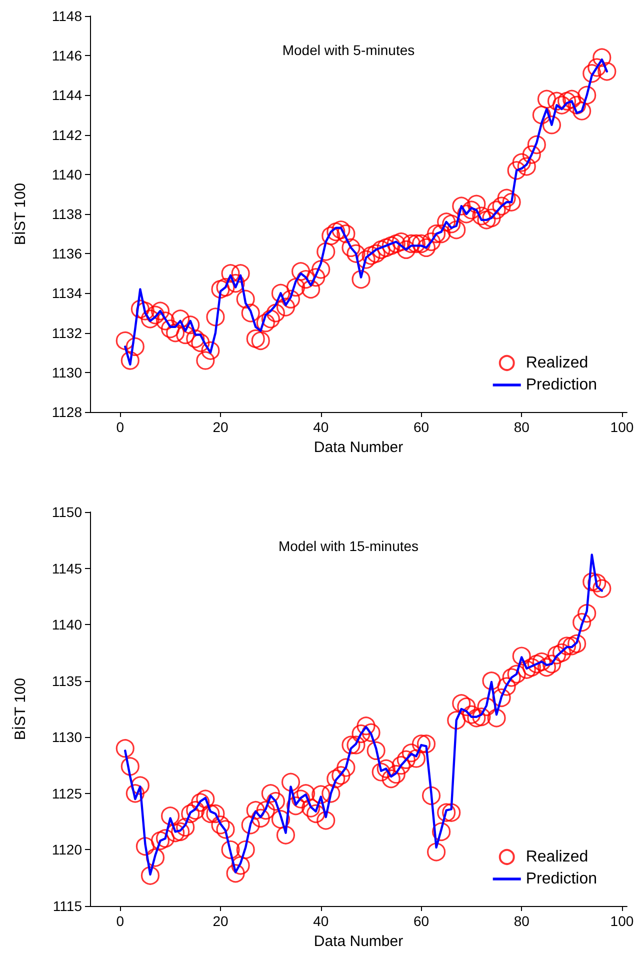 This screenshot has width=640, height=960. I want to click on y-tick-label: 1115, so click(67, 906).